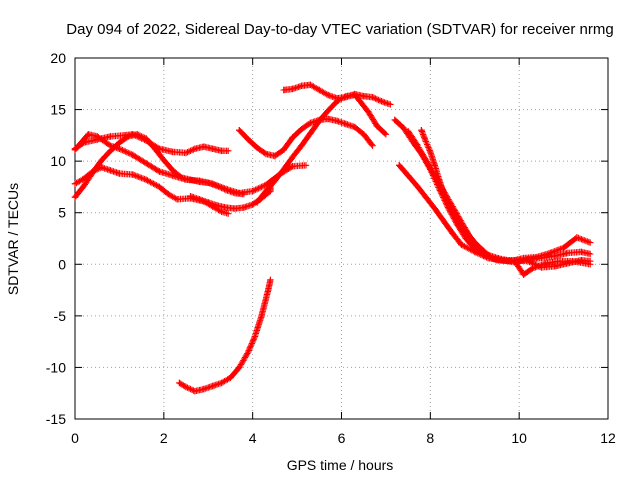  What do you see at coordinates (58, 58) in the screenshot?
I see `y-tick-label: 20` at bounding box center [58, 58].